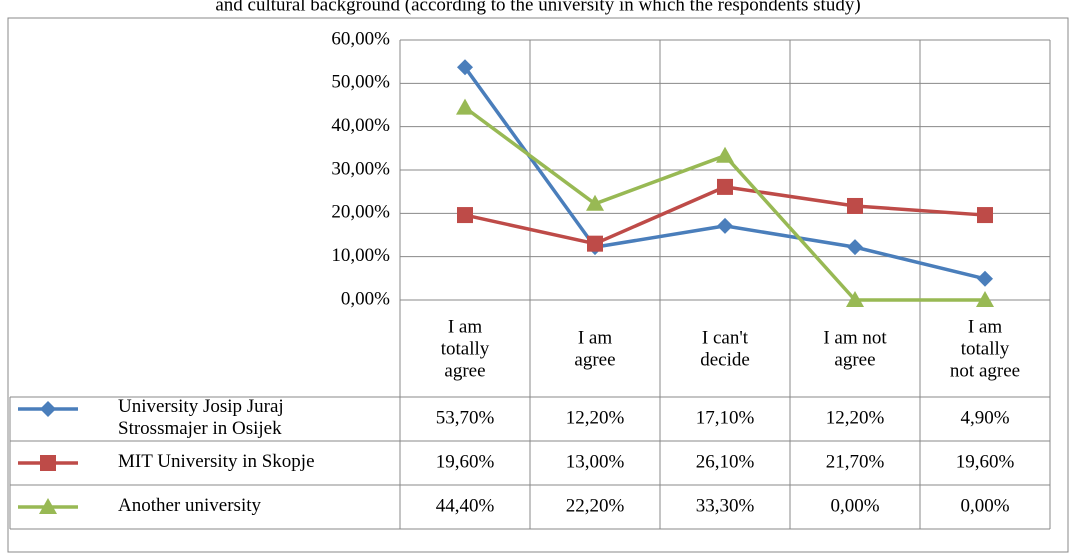 The image size is (1076, 553). What do you see at coordinates (985, 349) in the screenshot?
I see `x-tick-label: I am totally not agree` at bounding box center [985, 349].